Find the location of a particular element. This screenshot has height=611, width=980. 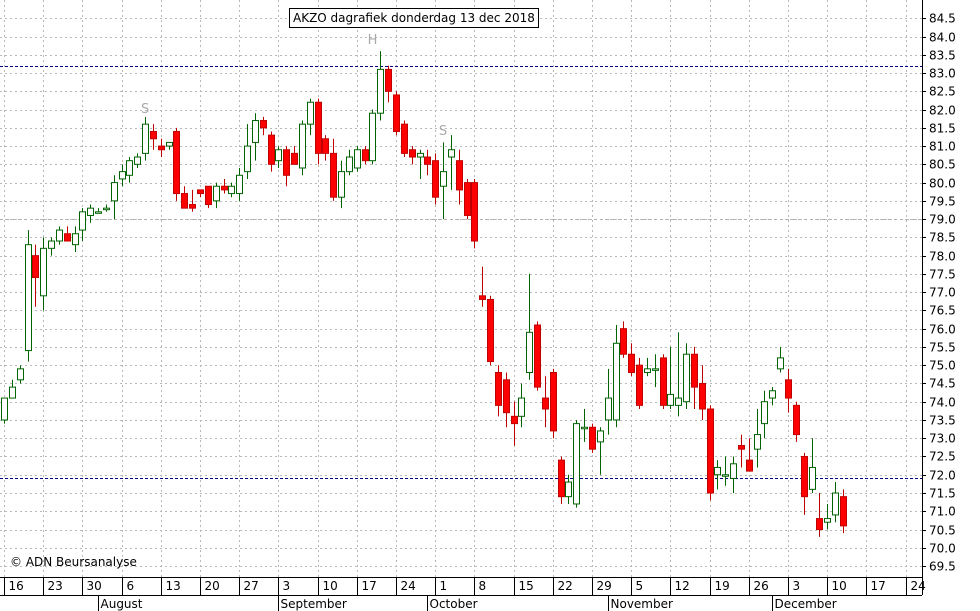

y-tick-label: 83.5 is located at coordinates (942, 56).